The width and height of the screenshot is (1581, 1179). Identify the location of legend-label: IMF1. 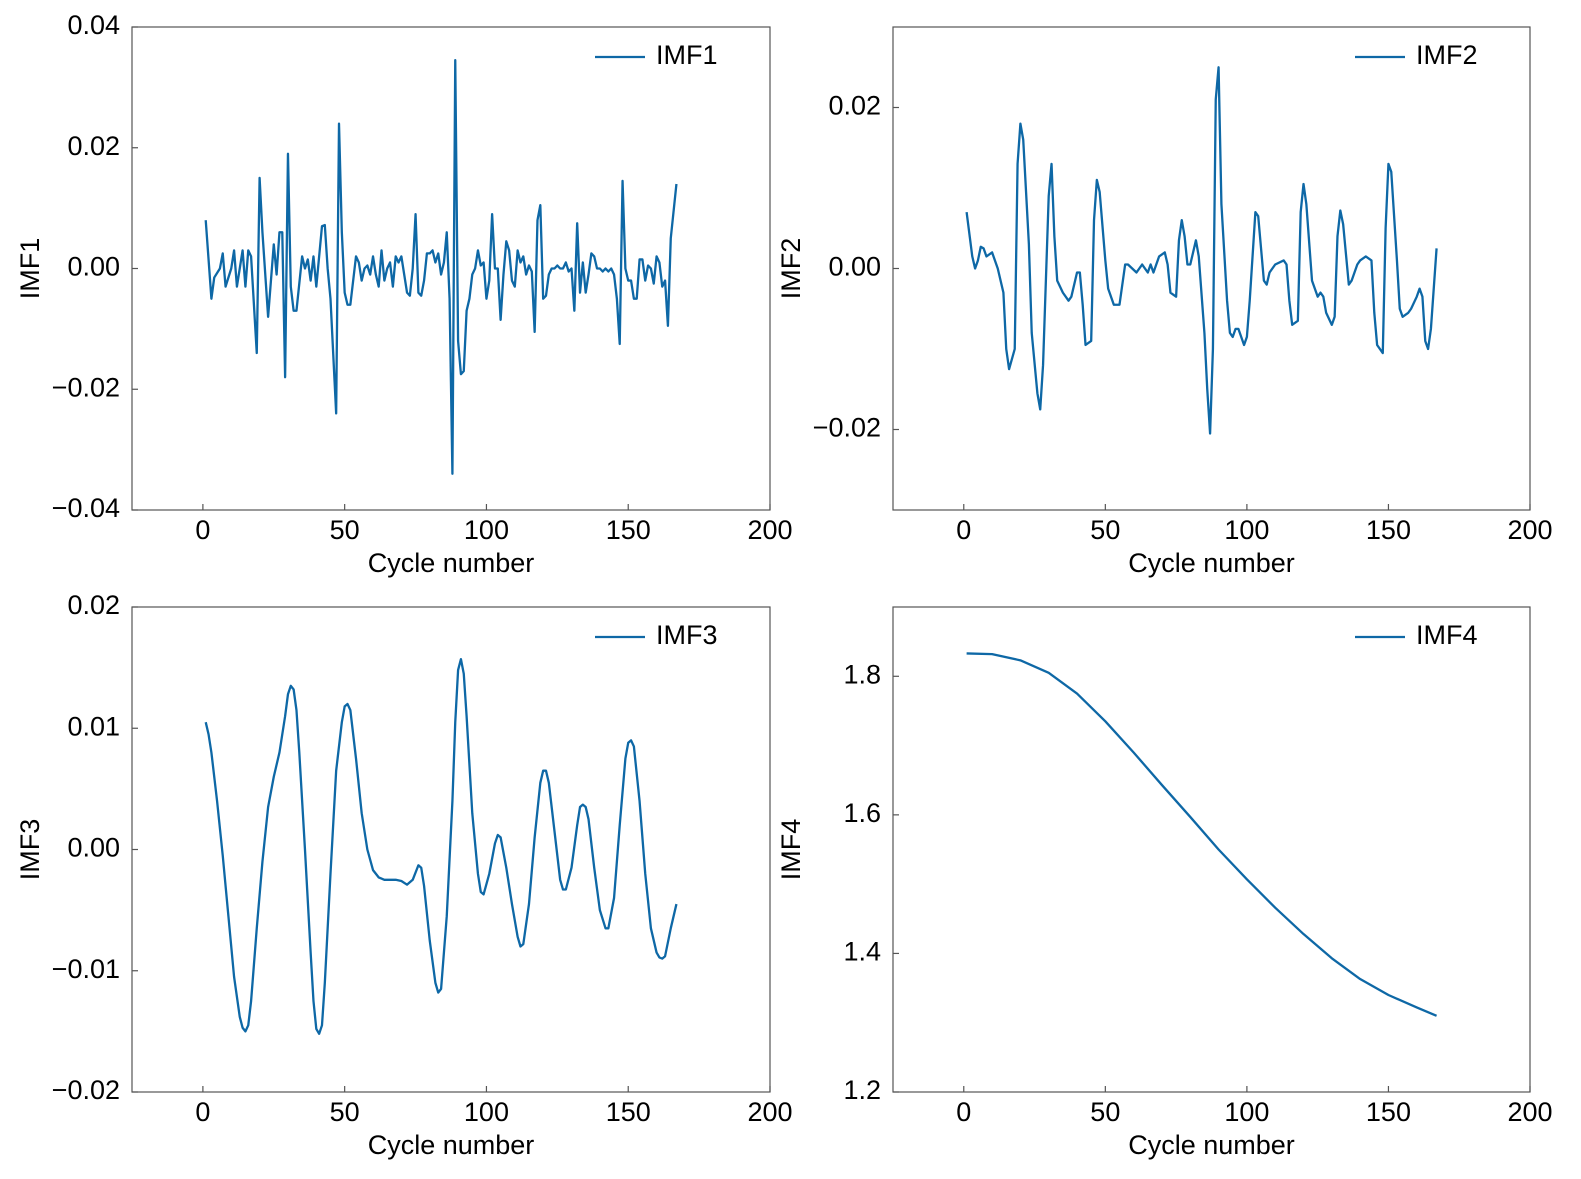
(687, 55).